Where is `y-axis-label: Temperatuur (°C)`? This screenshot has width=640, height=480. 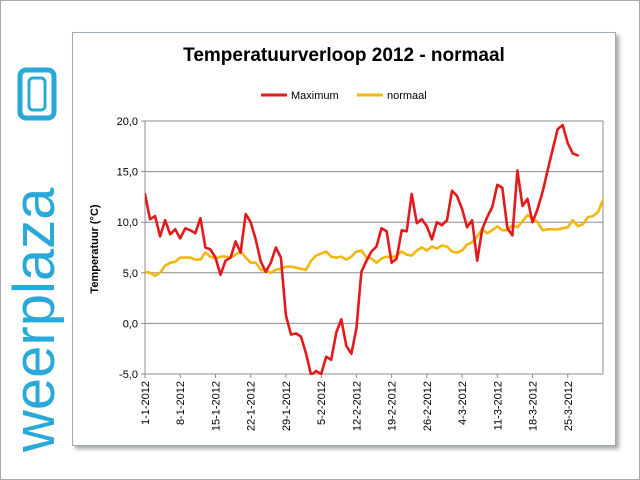
y-axis-label: Temperatuur (°C) is located at coordinates (95, 248).